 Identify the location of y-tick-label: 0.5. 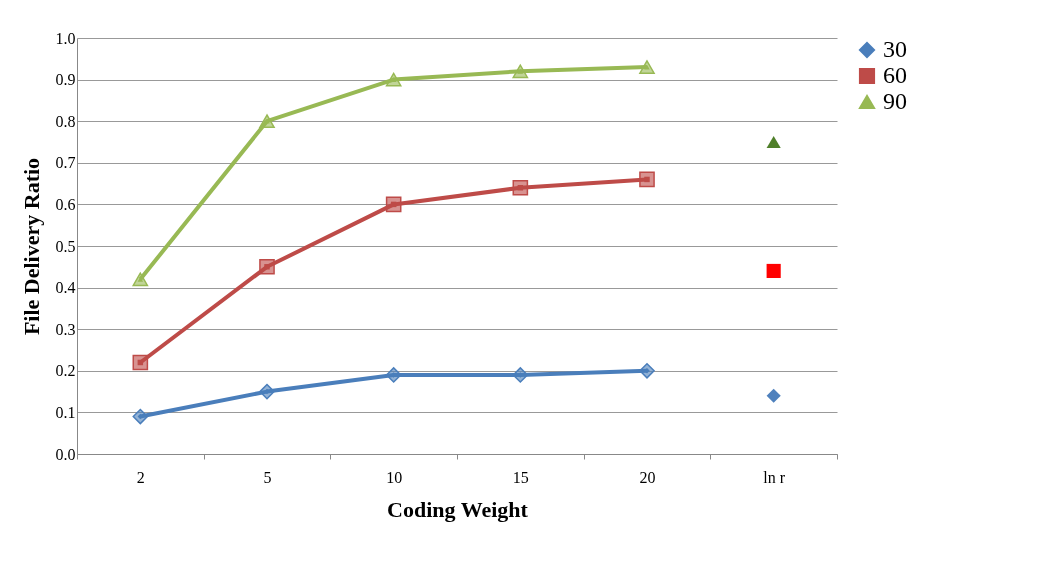
(65, 246).